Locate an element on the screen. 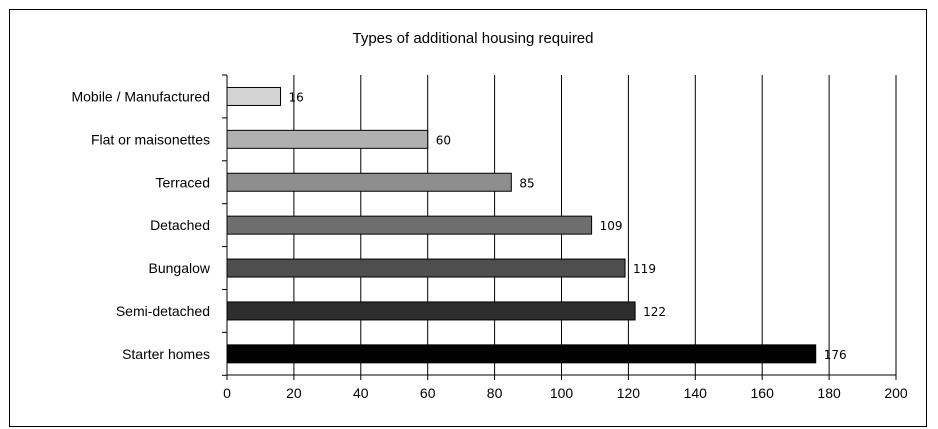  x-tick-label: 100 is located at coordinates (562, 393).